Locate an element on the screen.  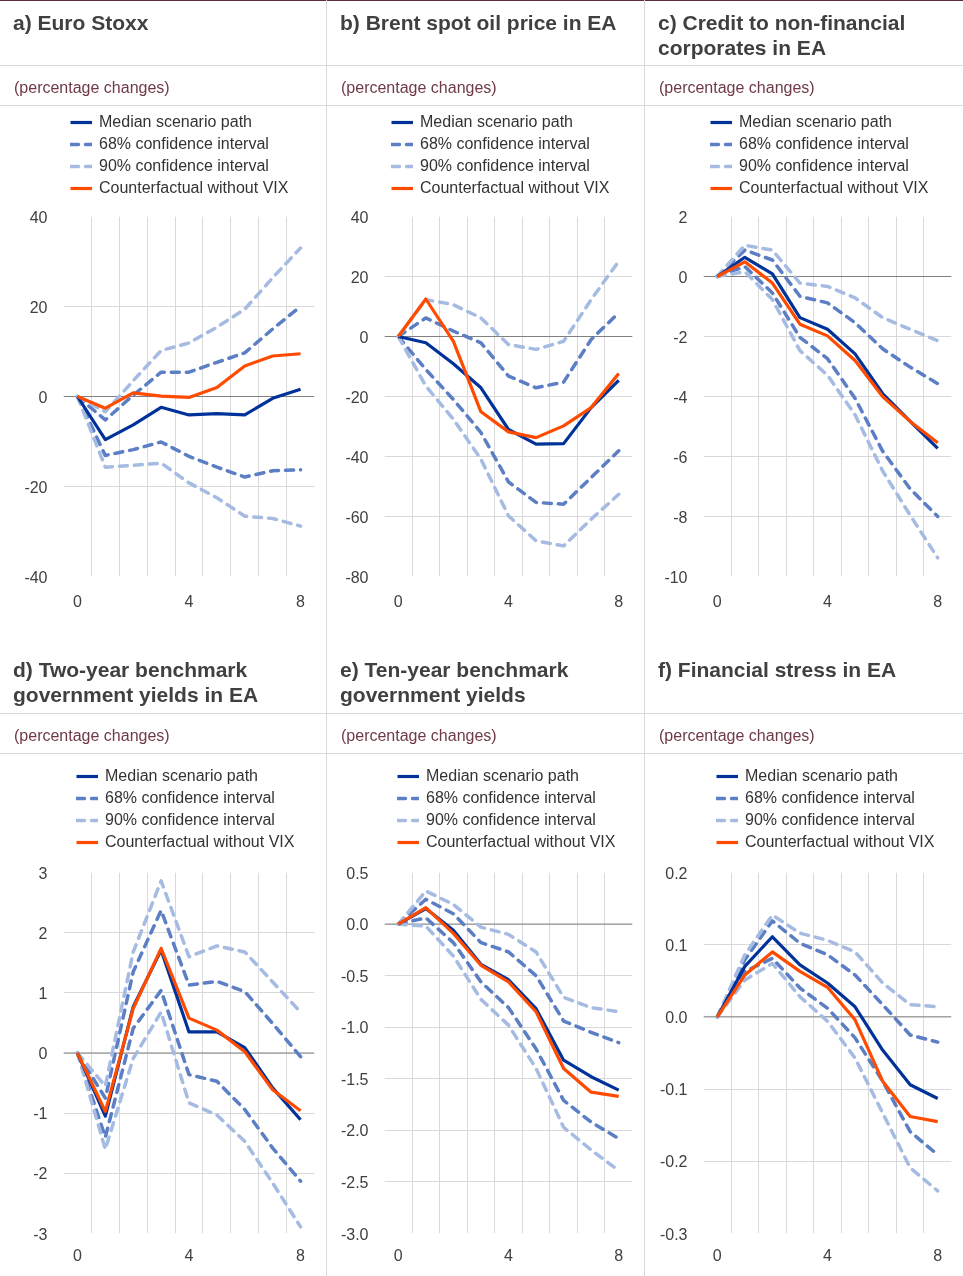
chart-title: d) Two-year benchmark government yields in EA is located at coordinates (136, 682).